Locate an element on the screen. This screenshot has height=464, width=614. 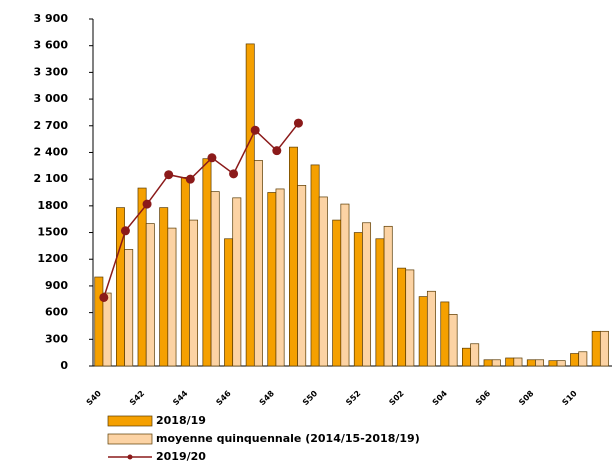
y-tick-label: 2 100 is located at coordinates (51, 178).